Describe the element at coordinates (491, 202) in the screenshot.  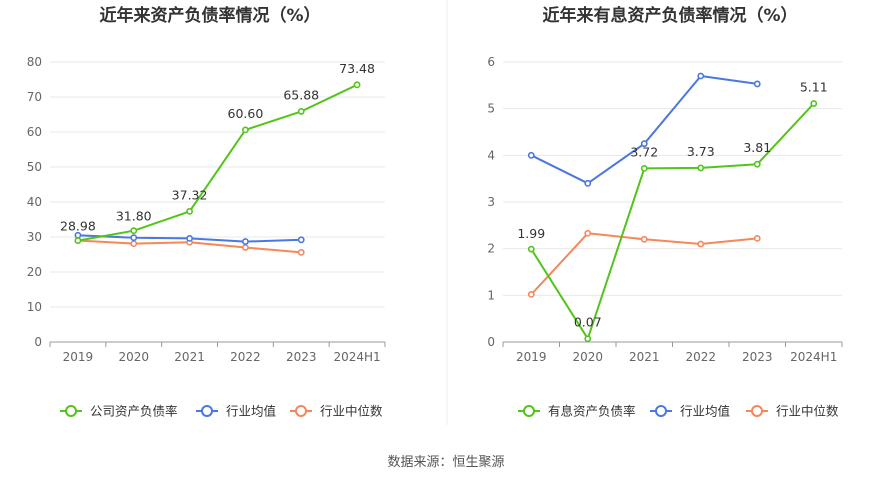
I see `y-tick-label: 3` at that location.